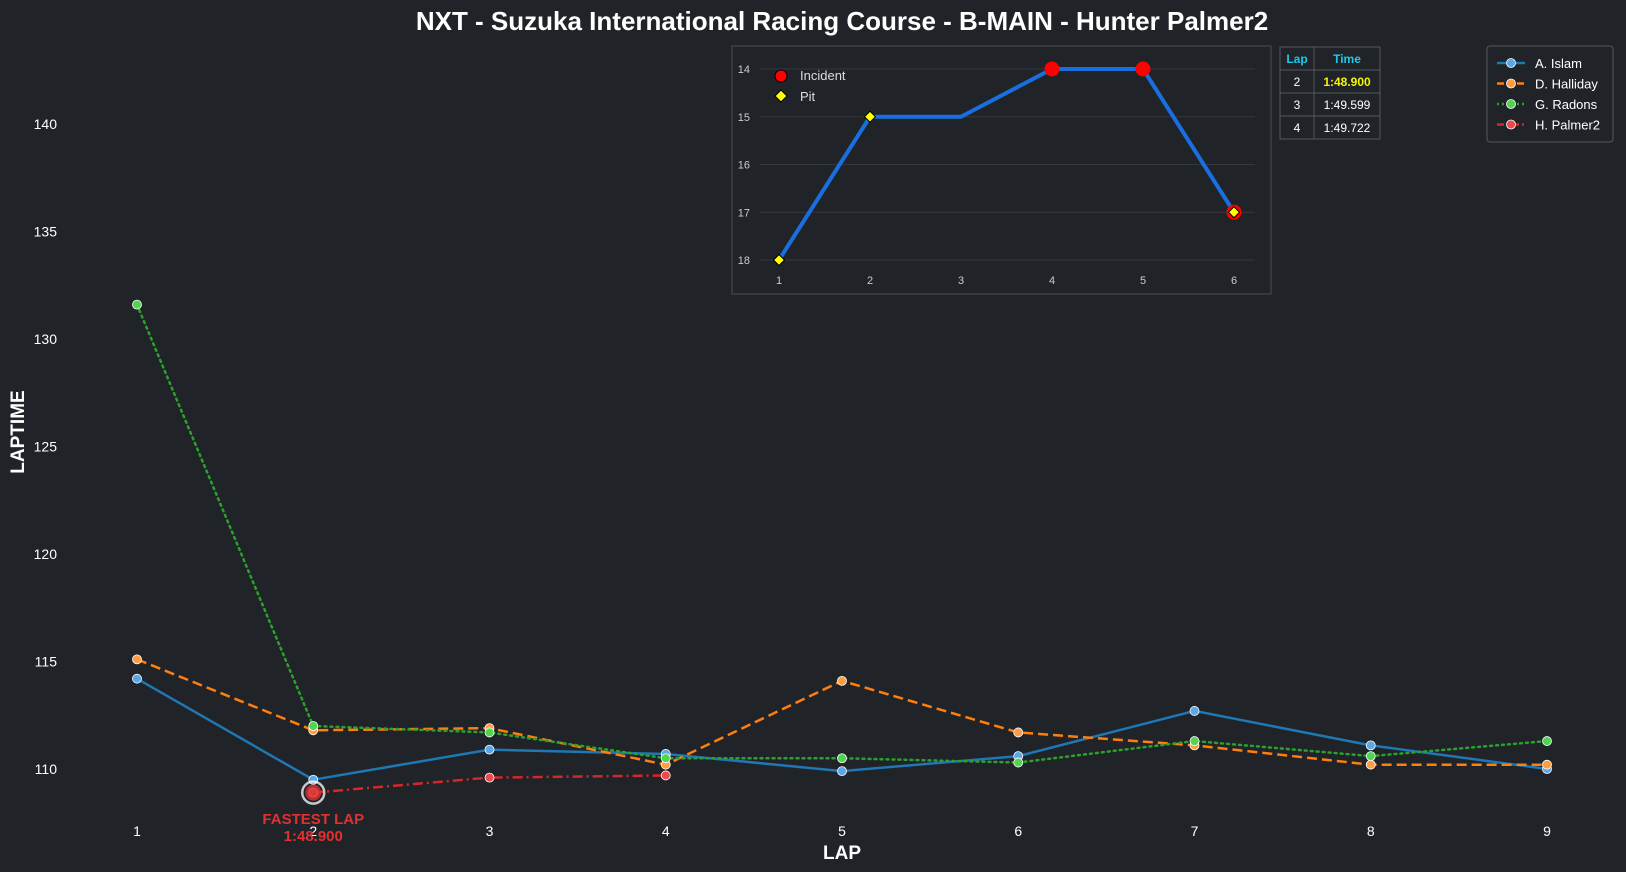 The image size is (1626, 872). What do you see at coordinates (1195, 831) in the screenshot?
I see `x-tick-label: 7` at bounding box center [1195, 831].